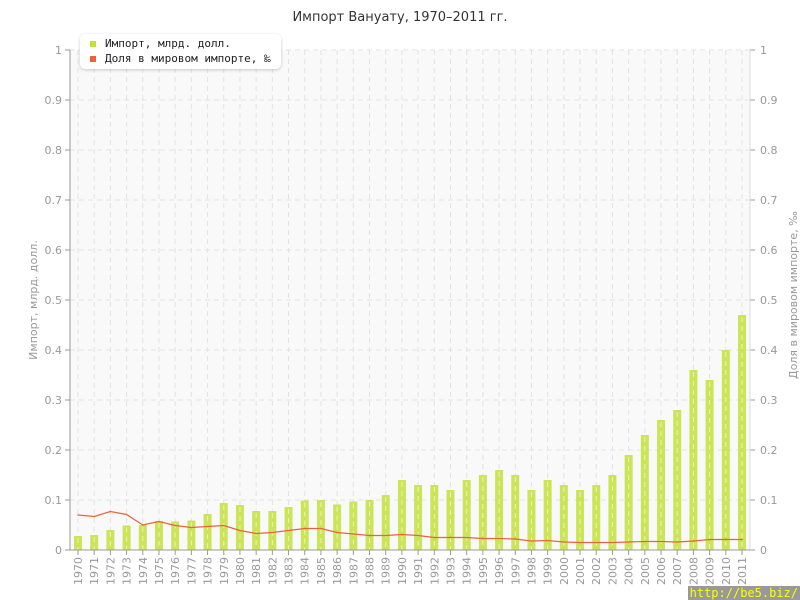  I want to click on bar-1990, so click(401, 515).